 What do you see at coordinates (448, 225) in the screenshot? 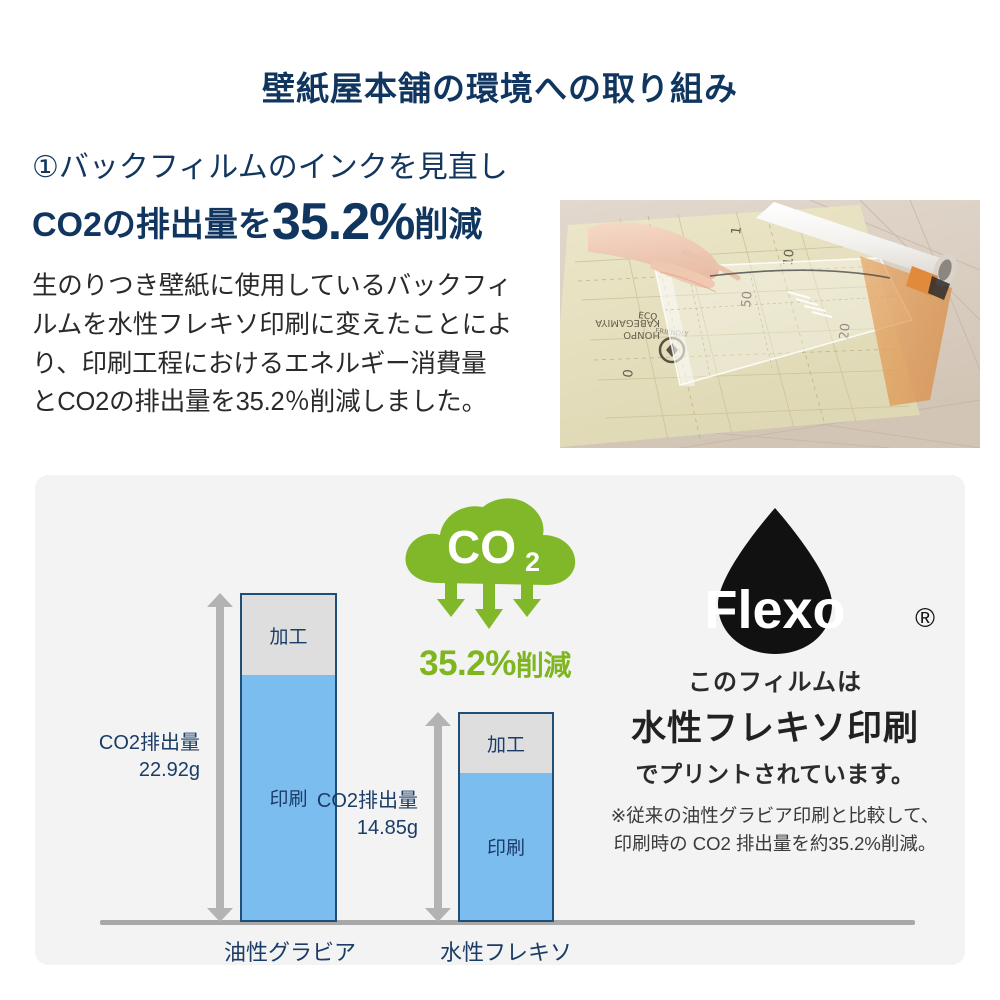
I see `headline-suffix: 削減` at bounding box center [448, 225].